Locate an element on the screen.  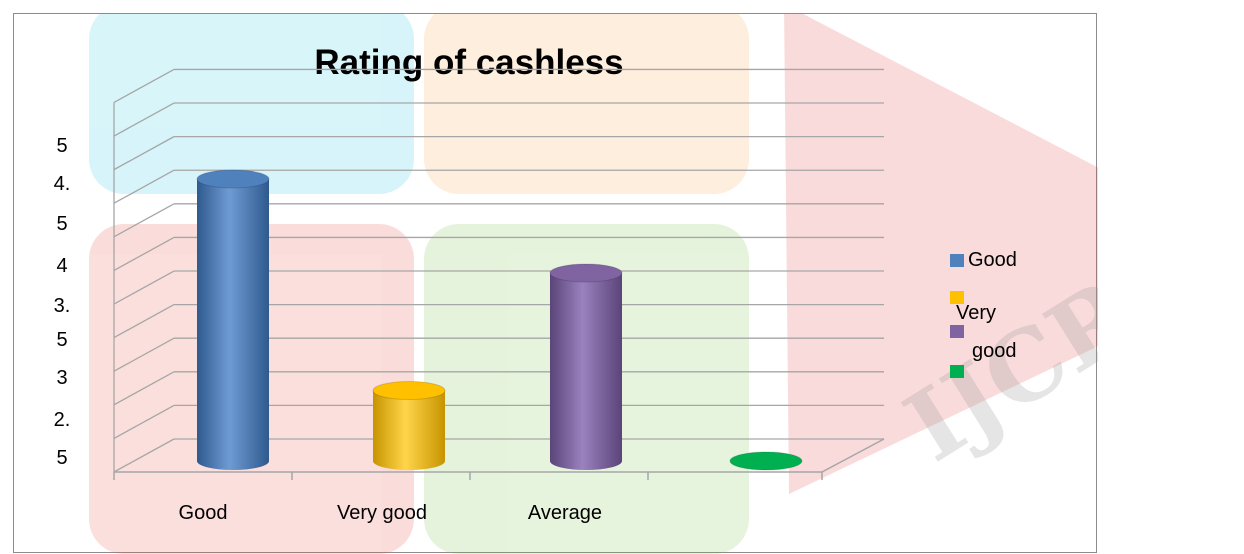
category-label: Very good is located at coordinates (382, 513).